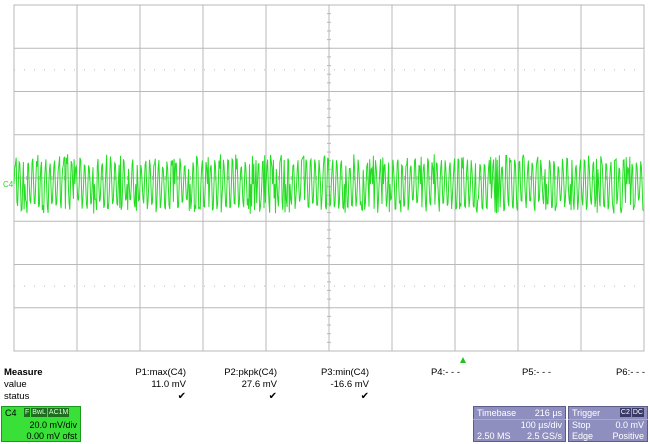 The image size is (650, 444). I want to click on trigger-divider, so click(608, 419).